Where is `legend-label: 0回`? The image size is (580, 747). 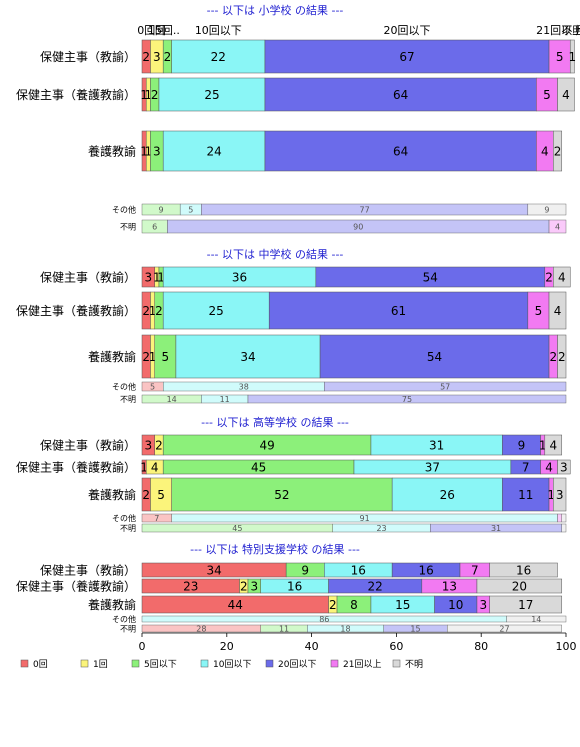 legend-label: 0回 is located at coordinates (40, 664).